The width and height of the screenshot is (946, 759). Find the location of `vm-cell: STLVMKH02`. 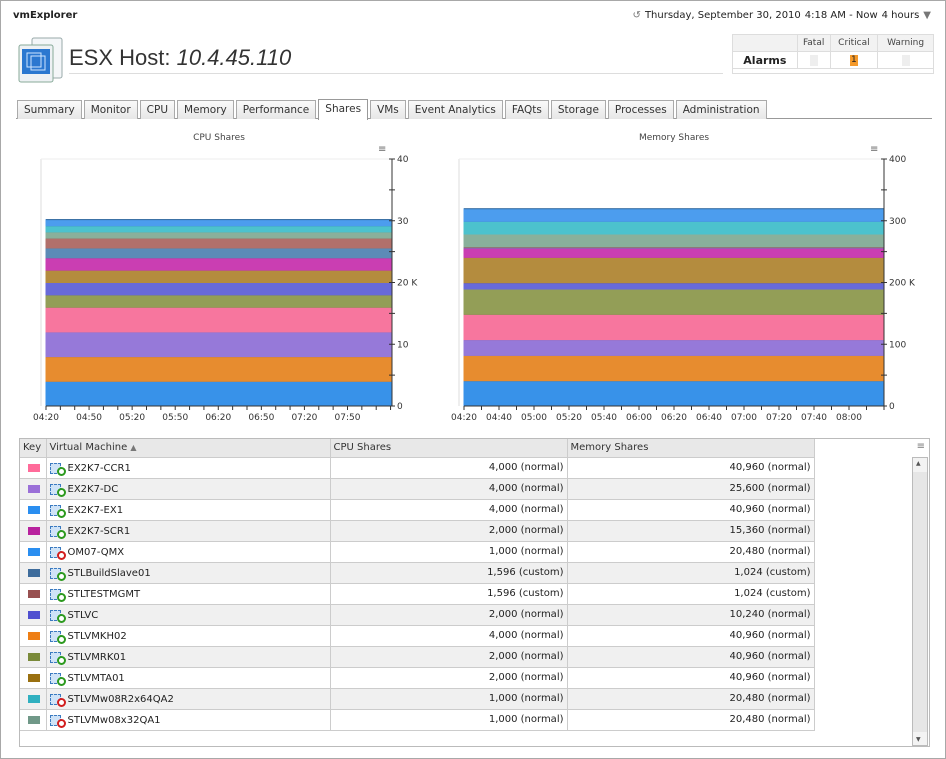

vm-cell: STLVMKH02 is located at coordinates (188, 636).